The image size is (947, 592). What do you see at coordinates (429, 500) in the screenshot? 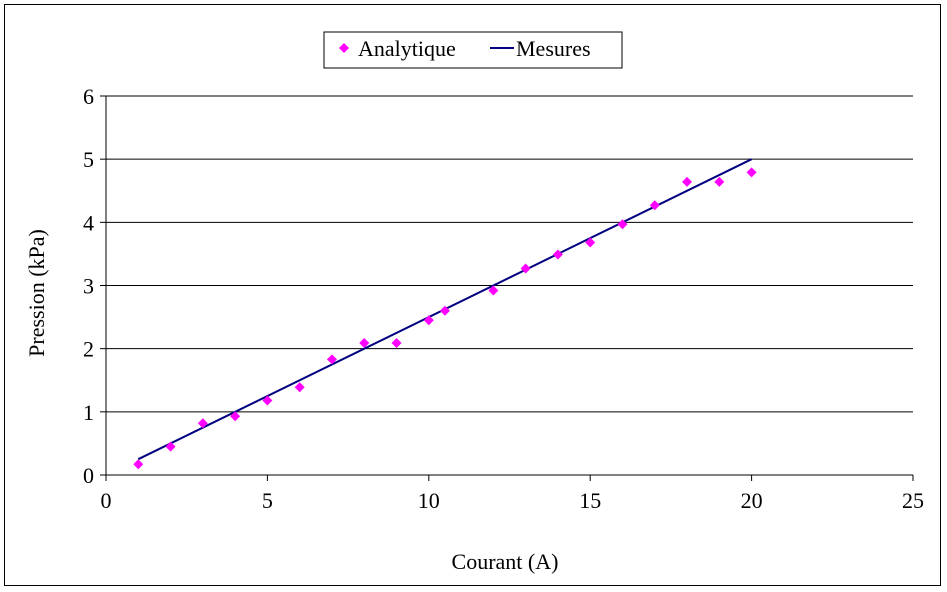
I see `x-tick-label: 10` at bounding box center [429, 500].